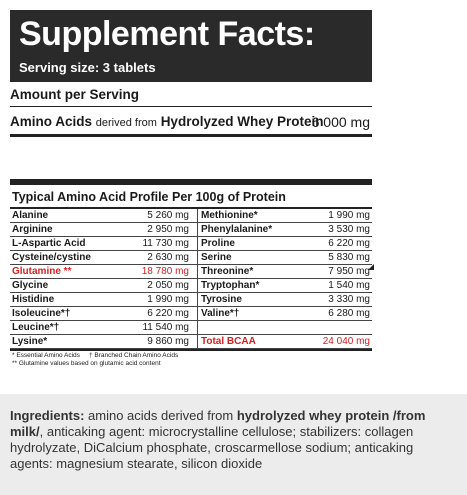 This screenshot has width=467, height=495. What do you see at coordinates (32, 229) in the screenshot?
I see `amino-name: Arginine` at bounding box center [32, 229].